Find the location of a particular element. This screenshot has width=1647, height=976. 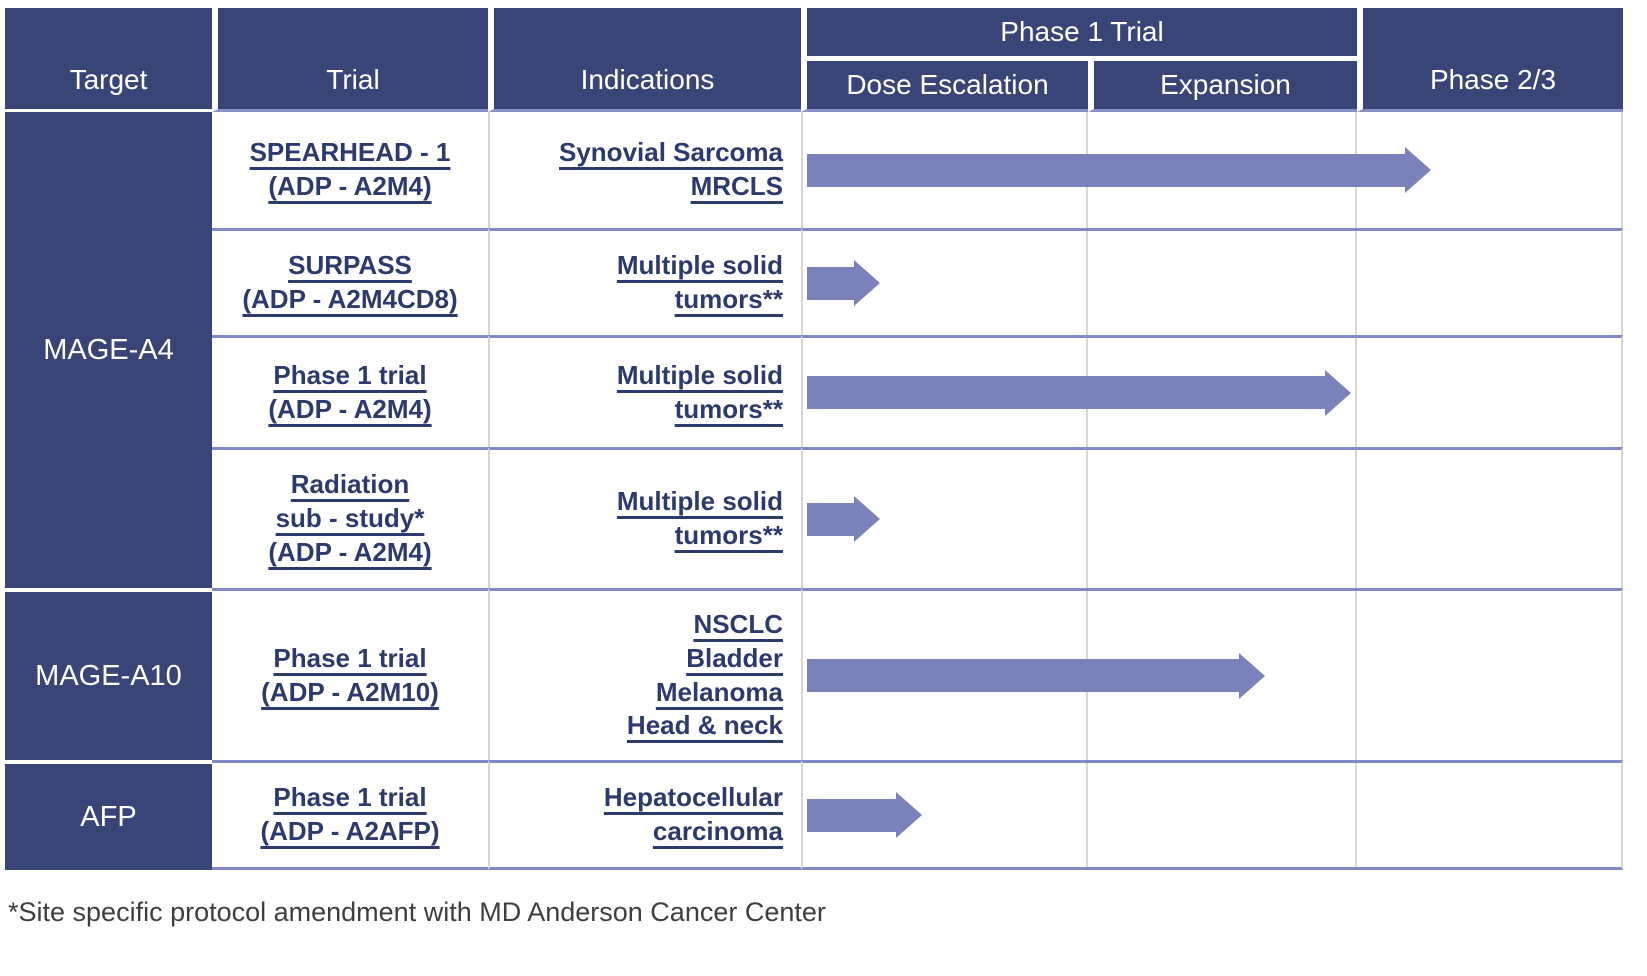

target-label: MAGE-A4 is located at coordinates (108, 349).